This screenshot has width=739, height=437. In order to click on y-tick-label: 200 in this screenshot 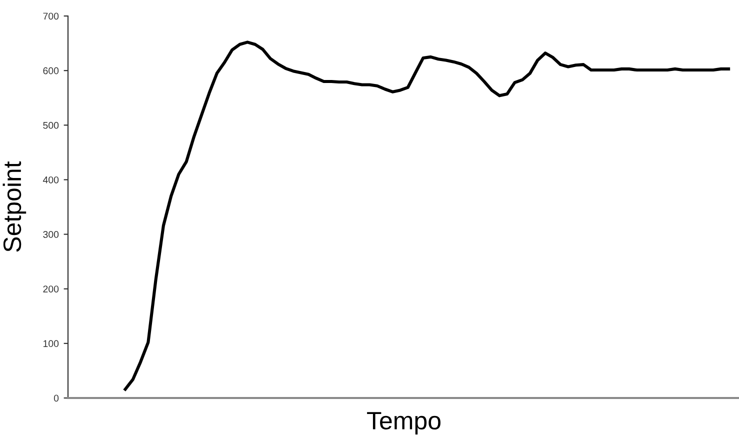, I will do `click(51, 289)`.